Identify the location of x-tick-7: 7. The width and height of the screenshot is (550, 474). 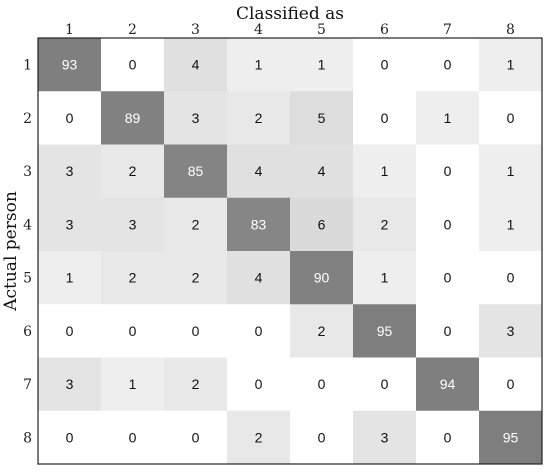
(447, 30).